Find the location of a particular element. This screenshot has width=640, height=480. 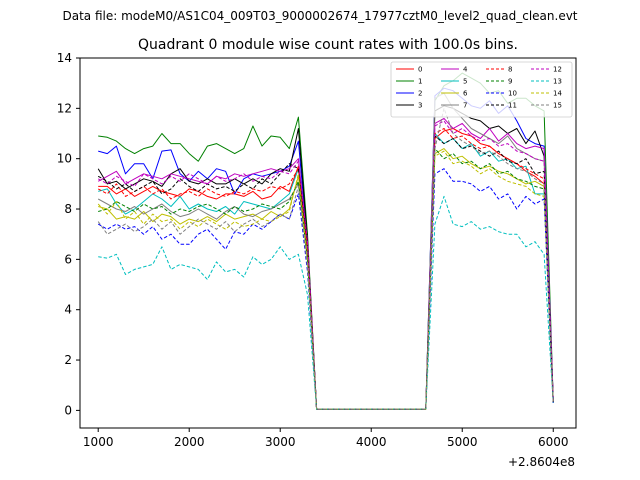

x-tick-label: 2000 is located at coordinates (189, 442).